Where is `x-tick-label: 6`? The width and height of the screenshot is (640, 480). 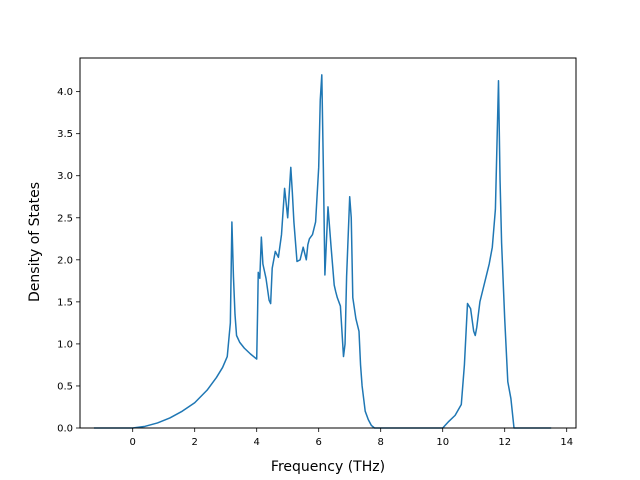
x-tick-label: 6 is located at coordinates (319, 442).